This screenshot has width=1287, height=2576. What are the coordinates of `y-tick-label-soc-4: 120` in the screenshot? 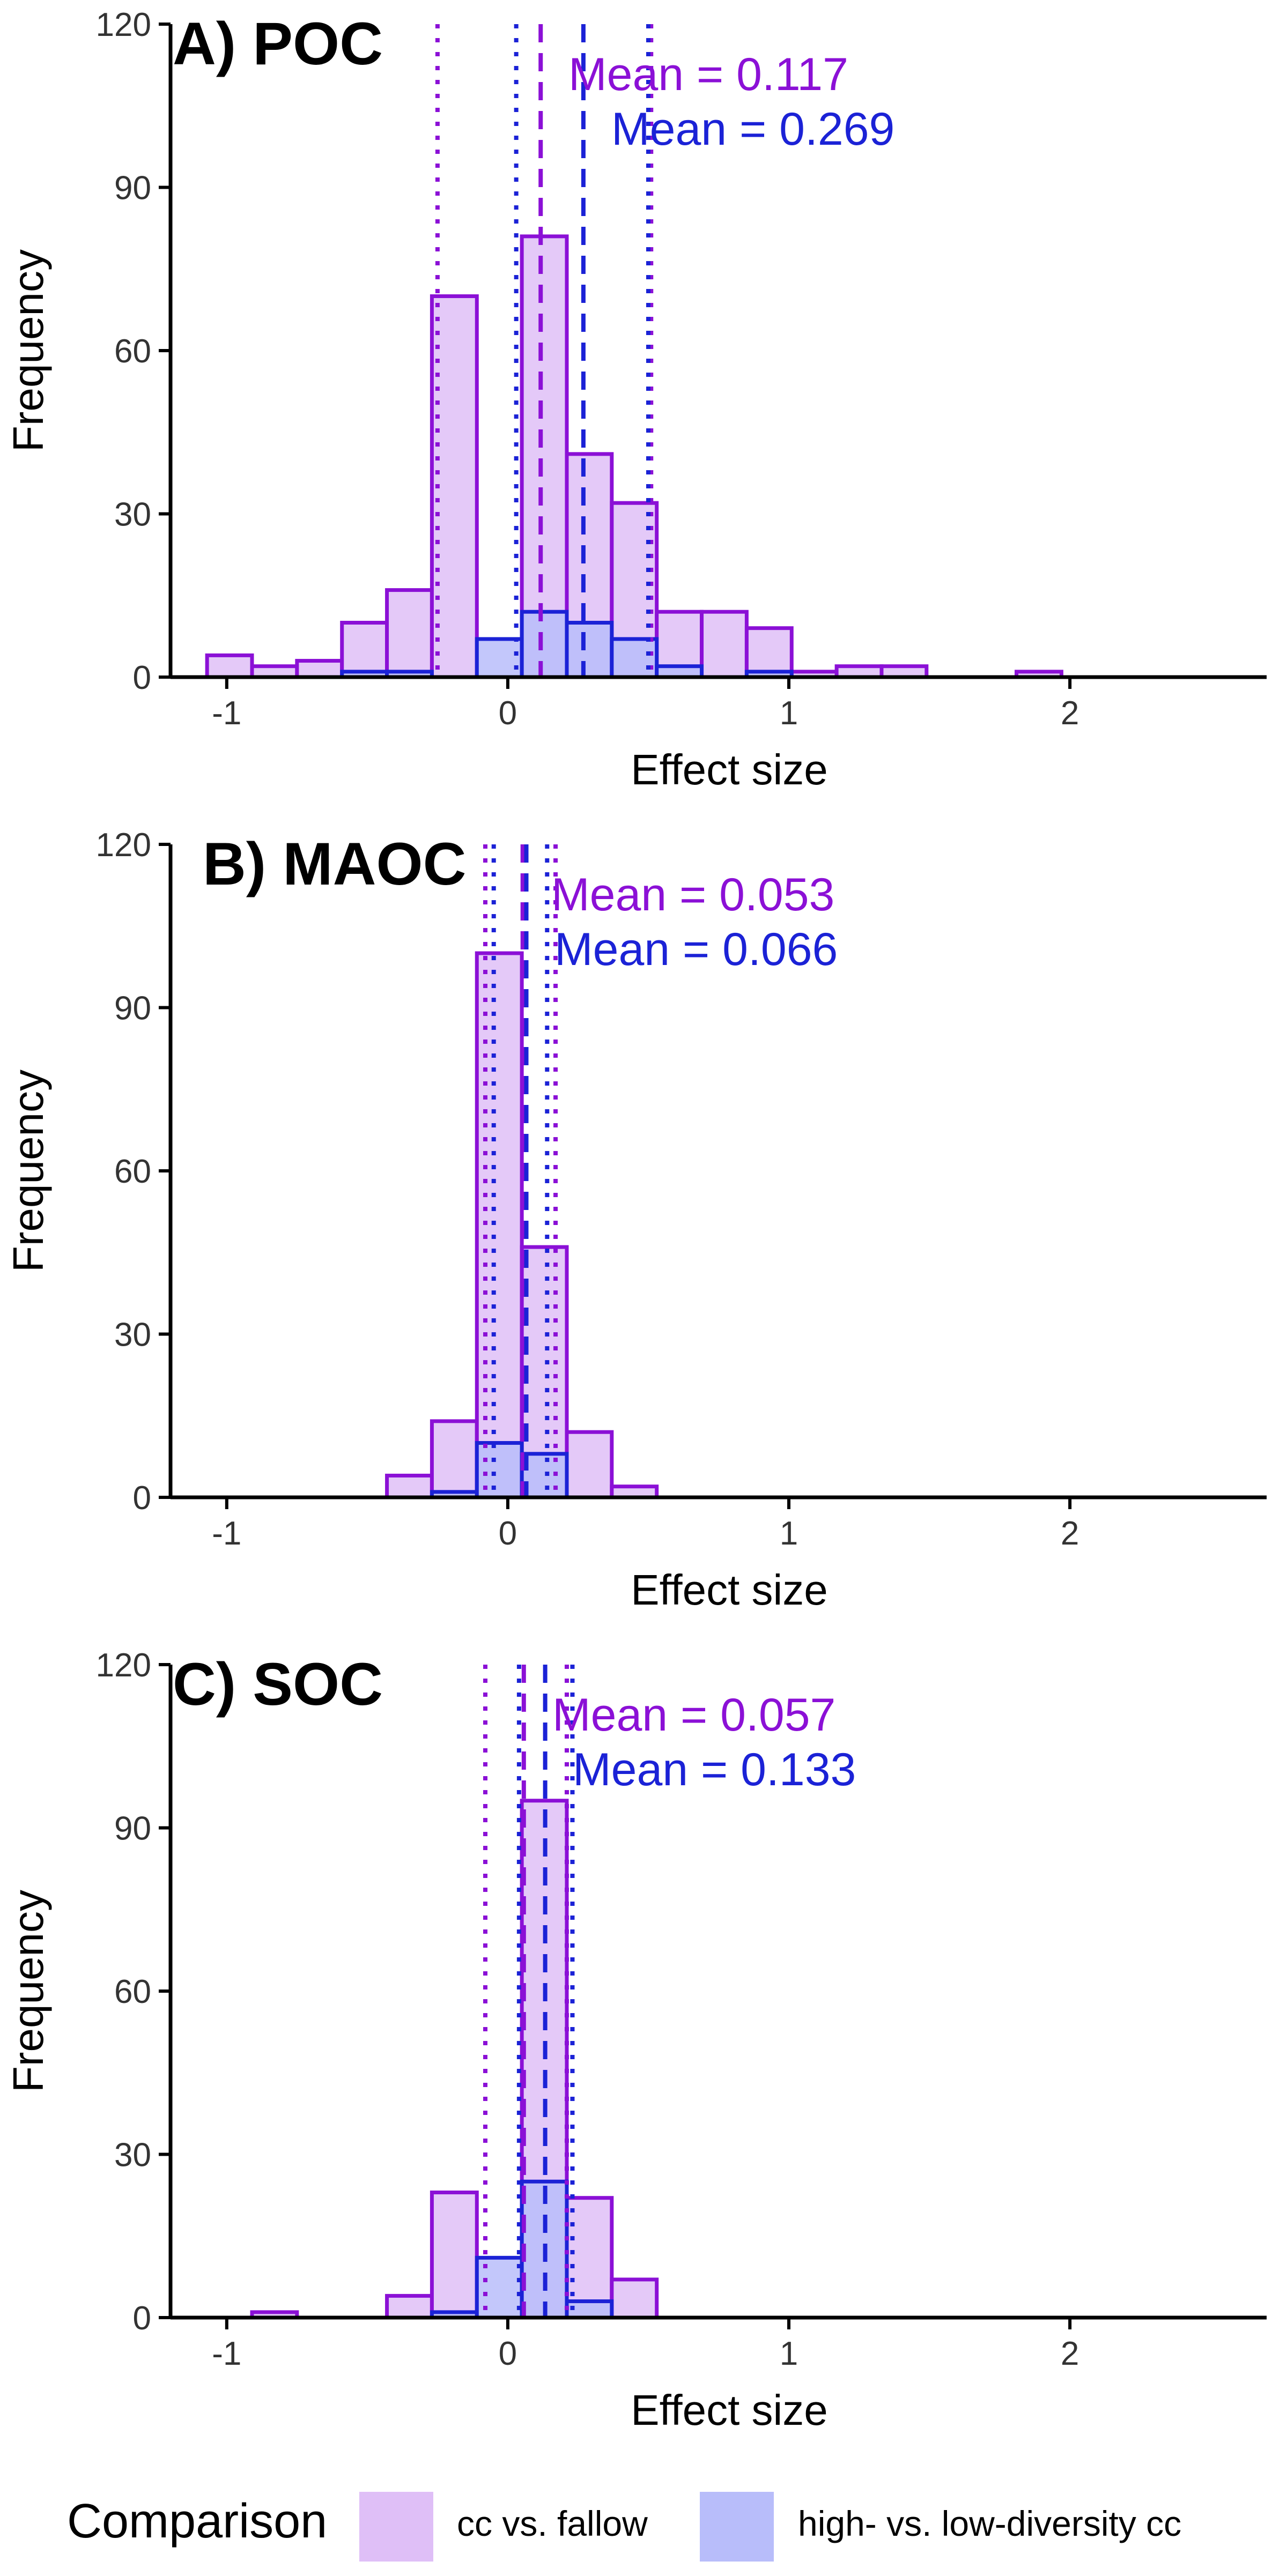 It's located at (123, 1665).